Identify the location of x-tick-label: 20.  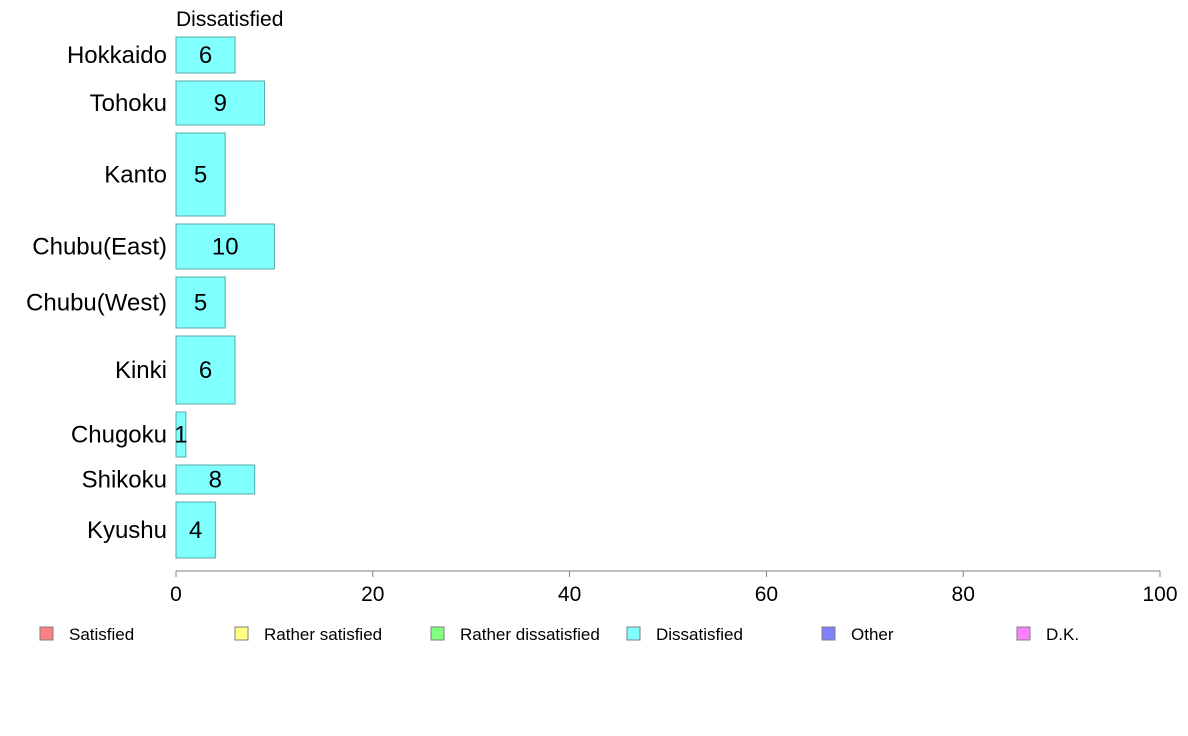
(372, 594).